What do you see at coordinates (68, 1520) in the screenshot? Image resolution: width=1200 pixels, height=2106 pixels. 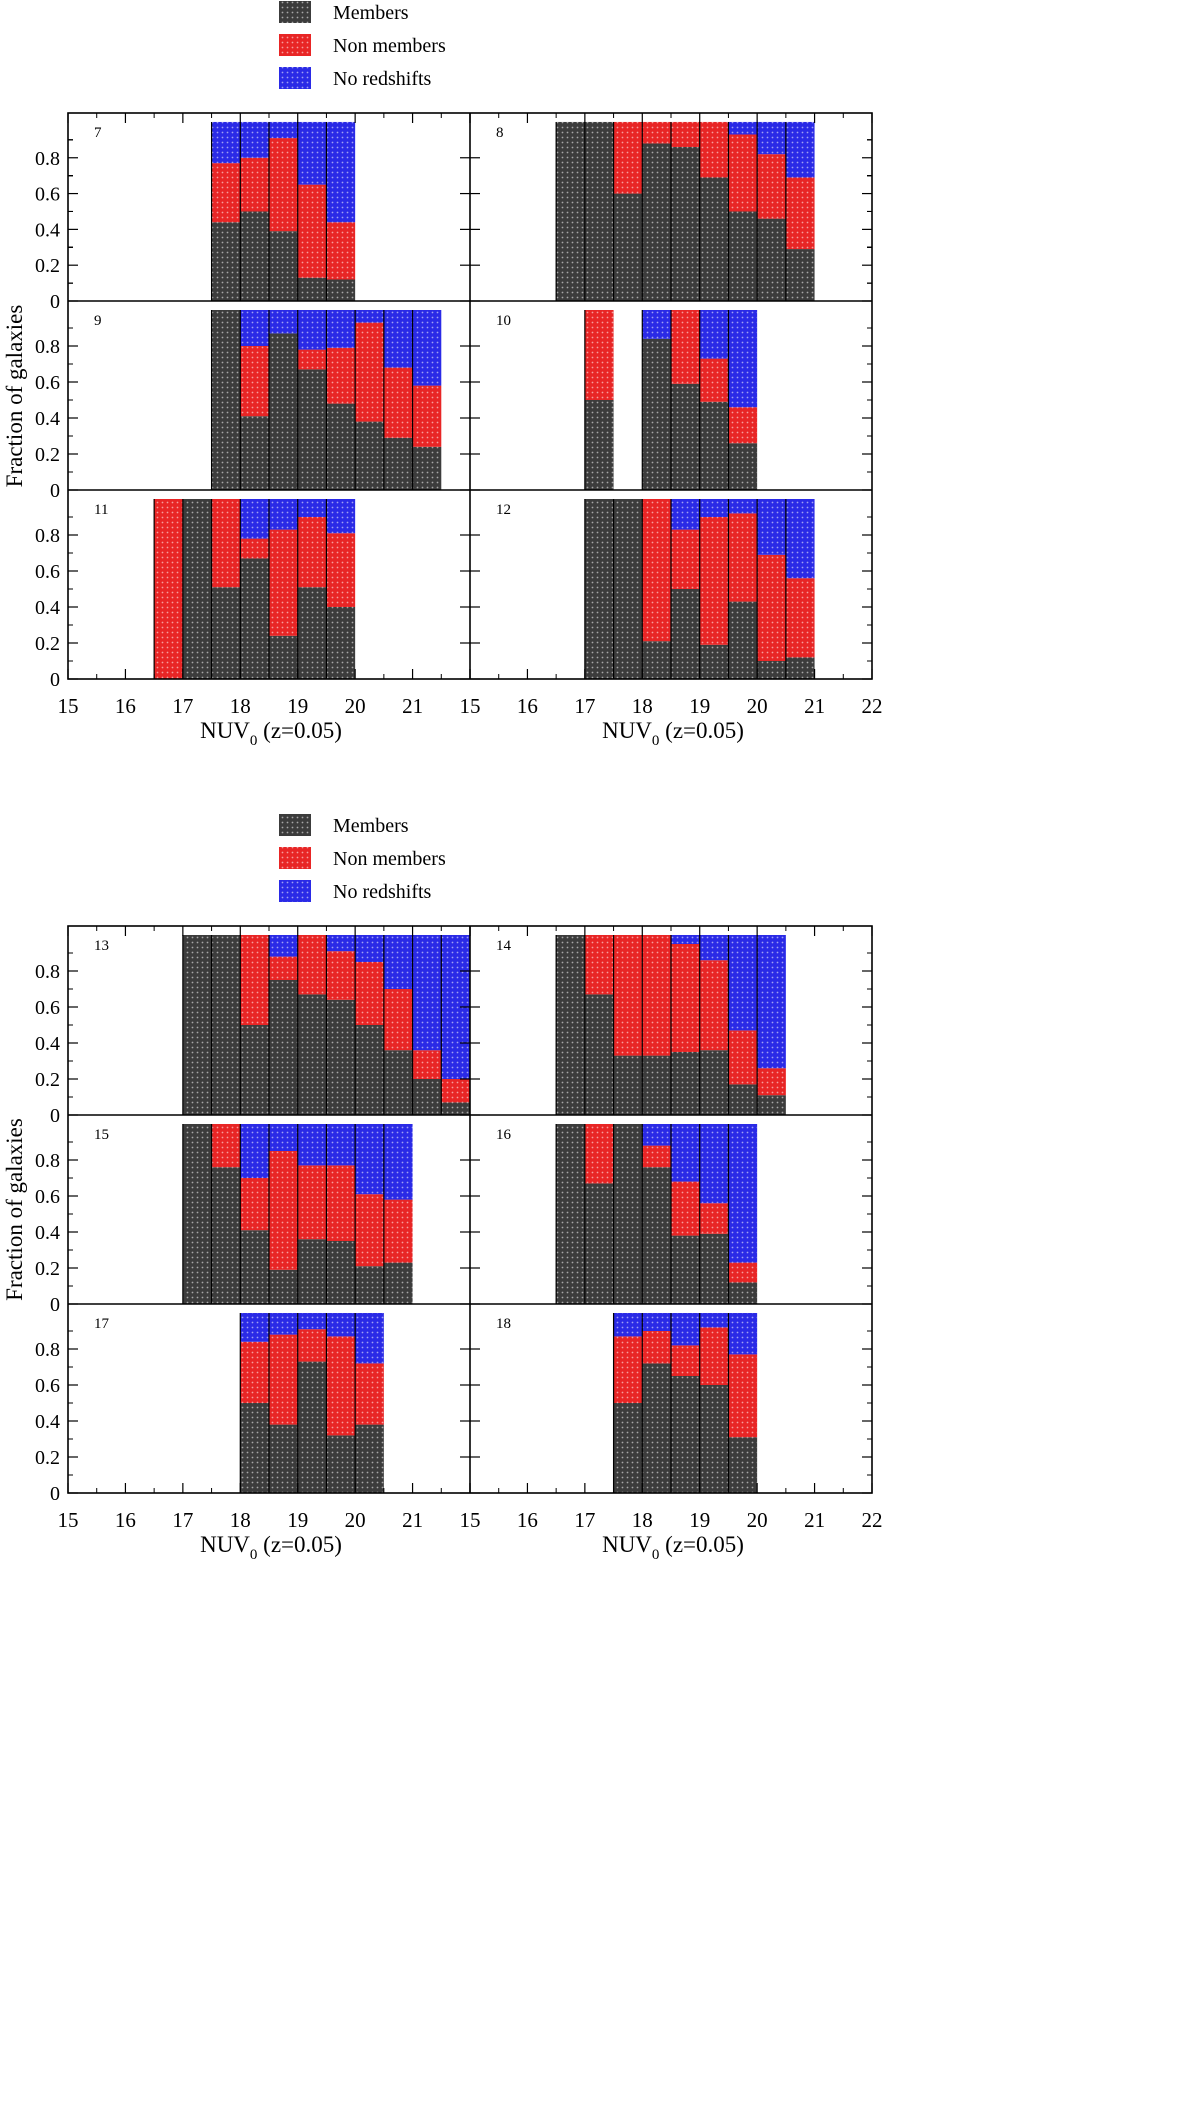 I see `x-tick-label: 15` at bounding box center [68, 1520].